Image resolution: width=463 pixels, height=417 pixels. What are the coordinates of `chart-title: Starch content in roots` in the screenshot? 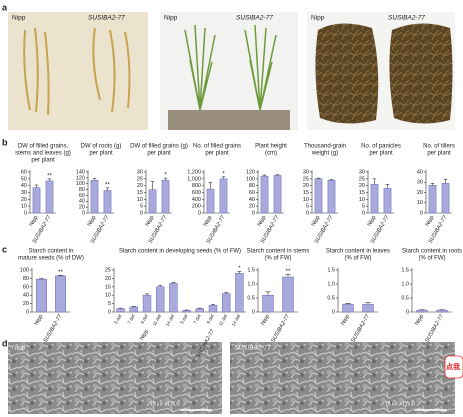 It's located at (432, 252).